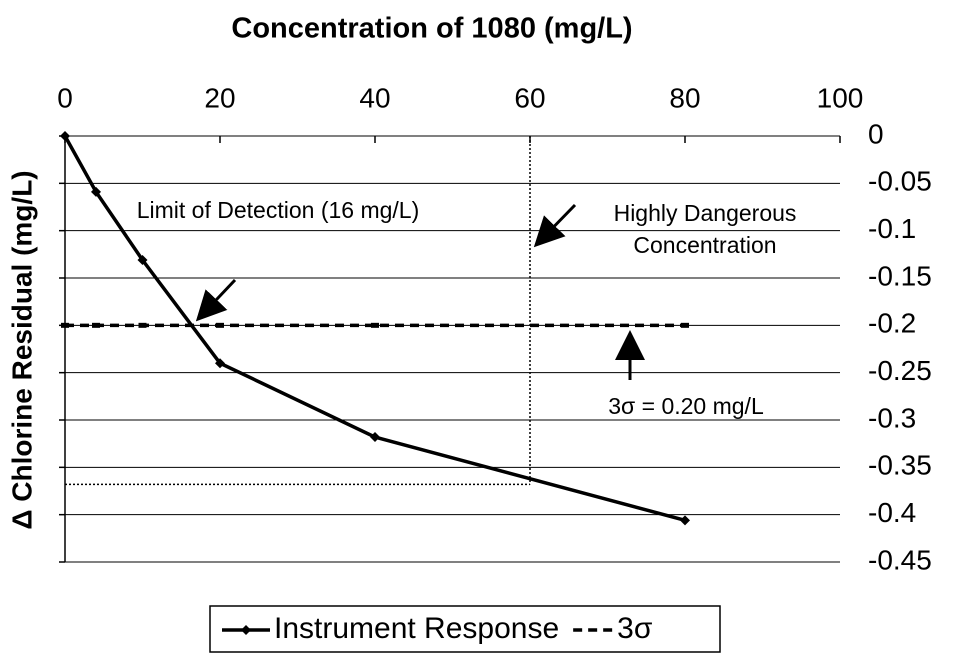 The width and height of the screenshot is (953, 653). Describe the element at coordinates (374, 97) in the screenshot. I see `x-tick-label: 40` at that location.